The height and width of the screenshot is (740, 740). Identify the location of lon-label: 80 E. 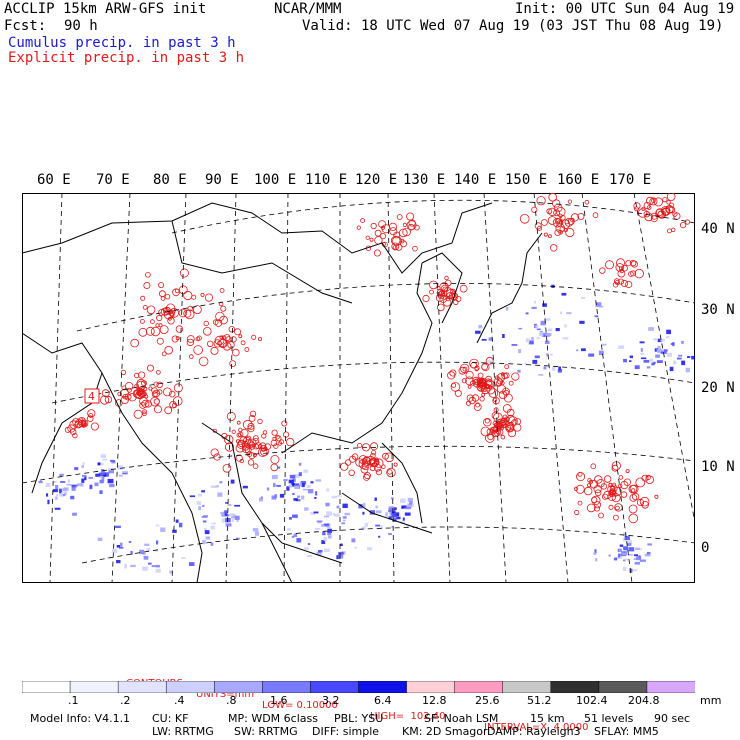
(170, 180).